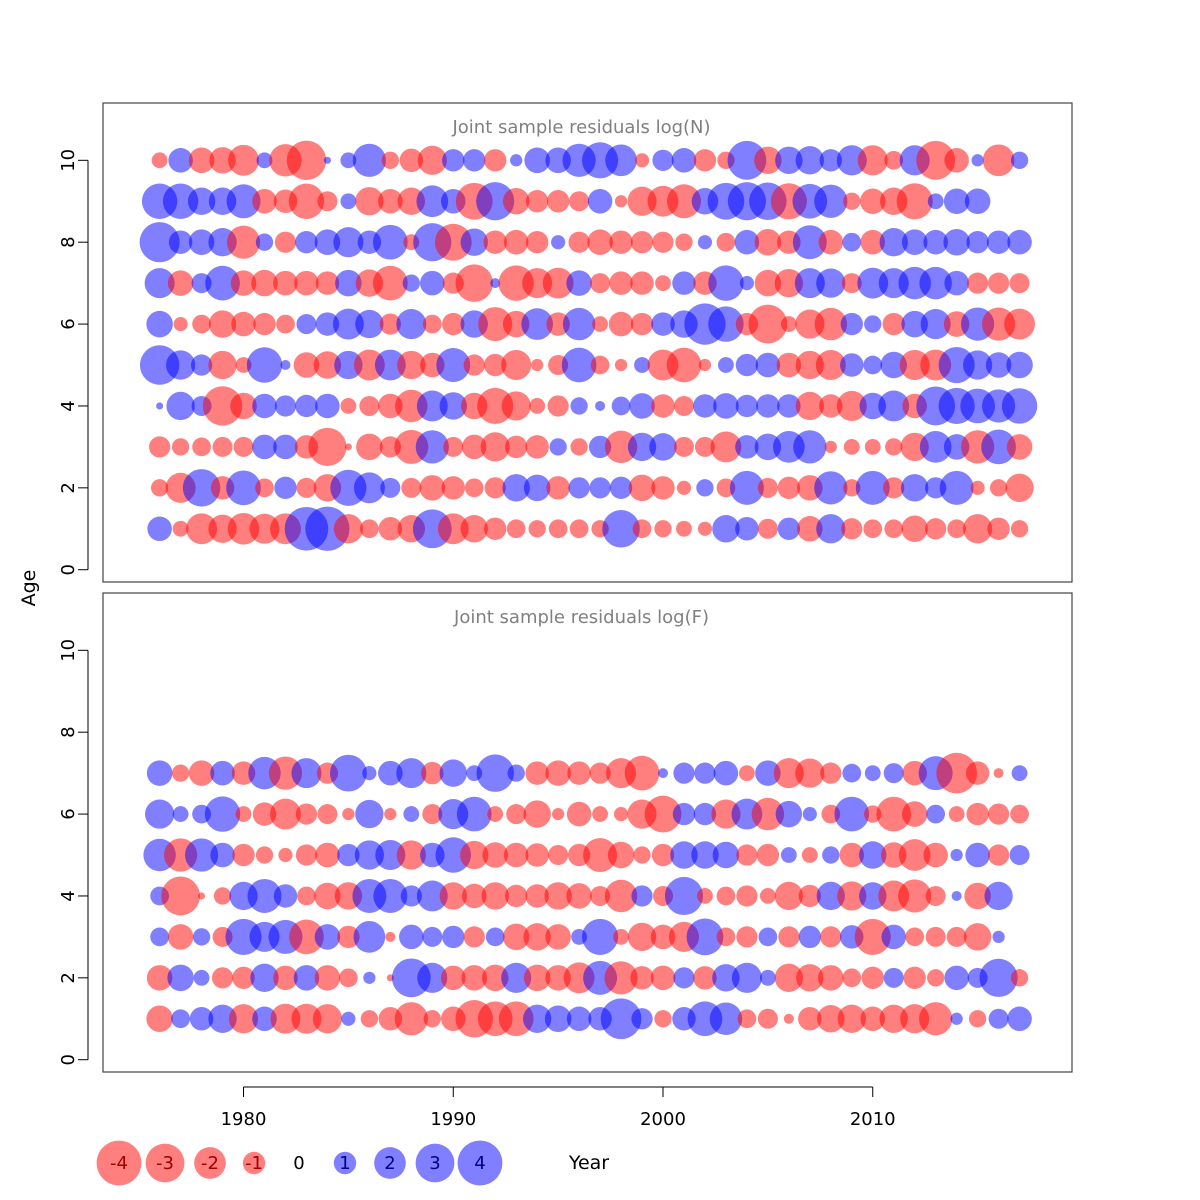 The width and height of the screenshot is (1200, 1200). I want to click on y-tick-label: 8, so click(68, 241).